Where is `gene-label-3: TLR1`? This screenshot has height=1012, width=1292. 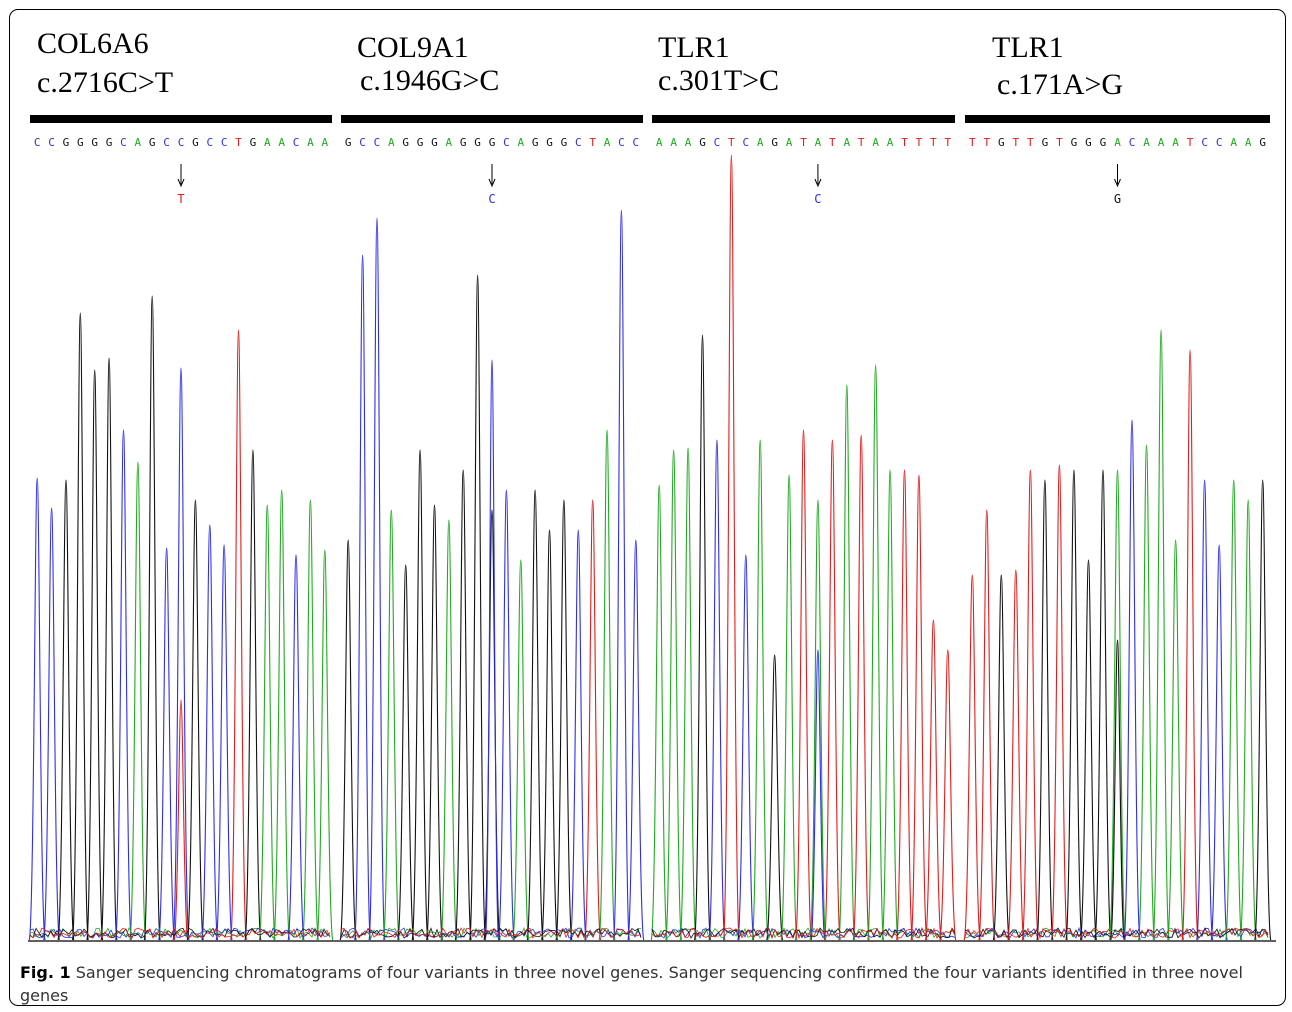 gene-label-3: TLR1 is located at coordinates (694, 47).